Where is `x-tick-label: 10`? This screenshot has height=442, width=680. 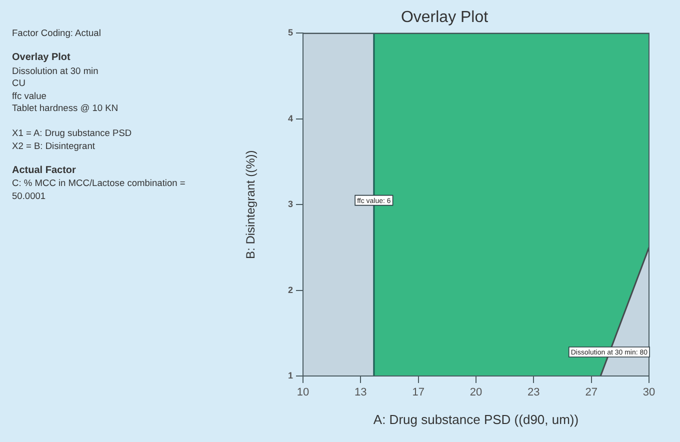 x-tick-label: 10 is located at coordinates (303, 392).